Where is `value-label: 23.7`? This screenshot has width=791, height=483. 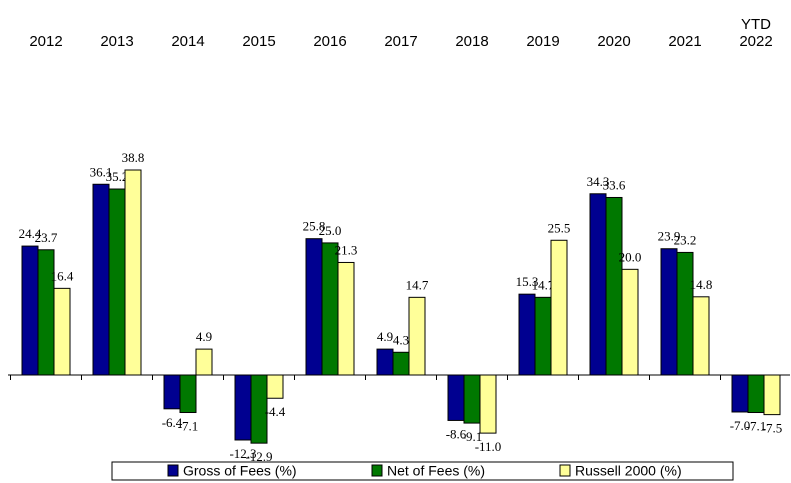
value-label: 23.7 is located at coordinates (46, 237).